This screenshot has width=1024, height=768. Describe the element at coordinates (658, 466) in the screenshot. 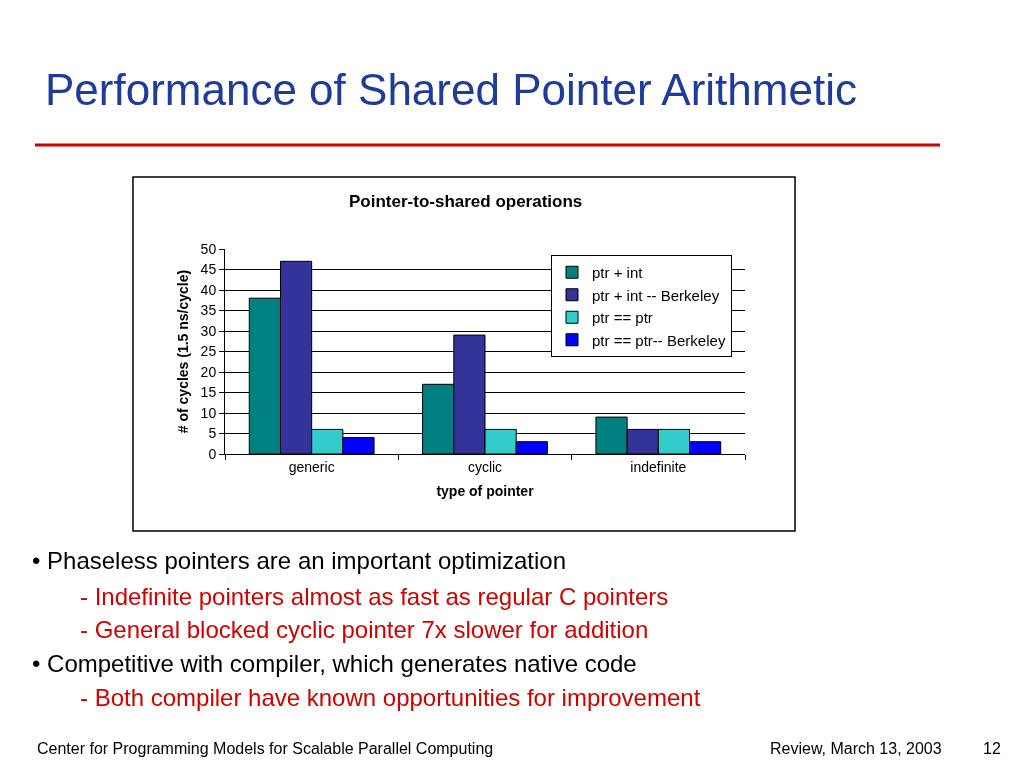

I see `x-tick-label: indefinite` at that location.